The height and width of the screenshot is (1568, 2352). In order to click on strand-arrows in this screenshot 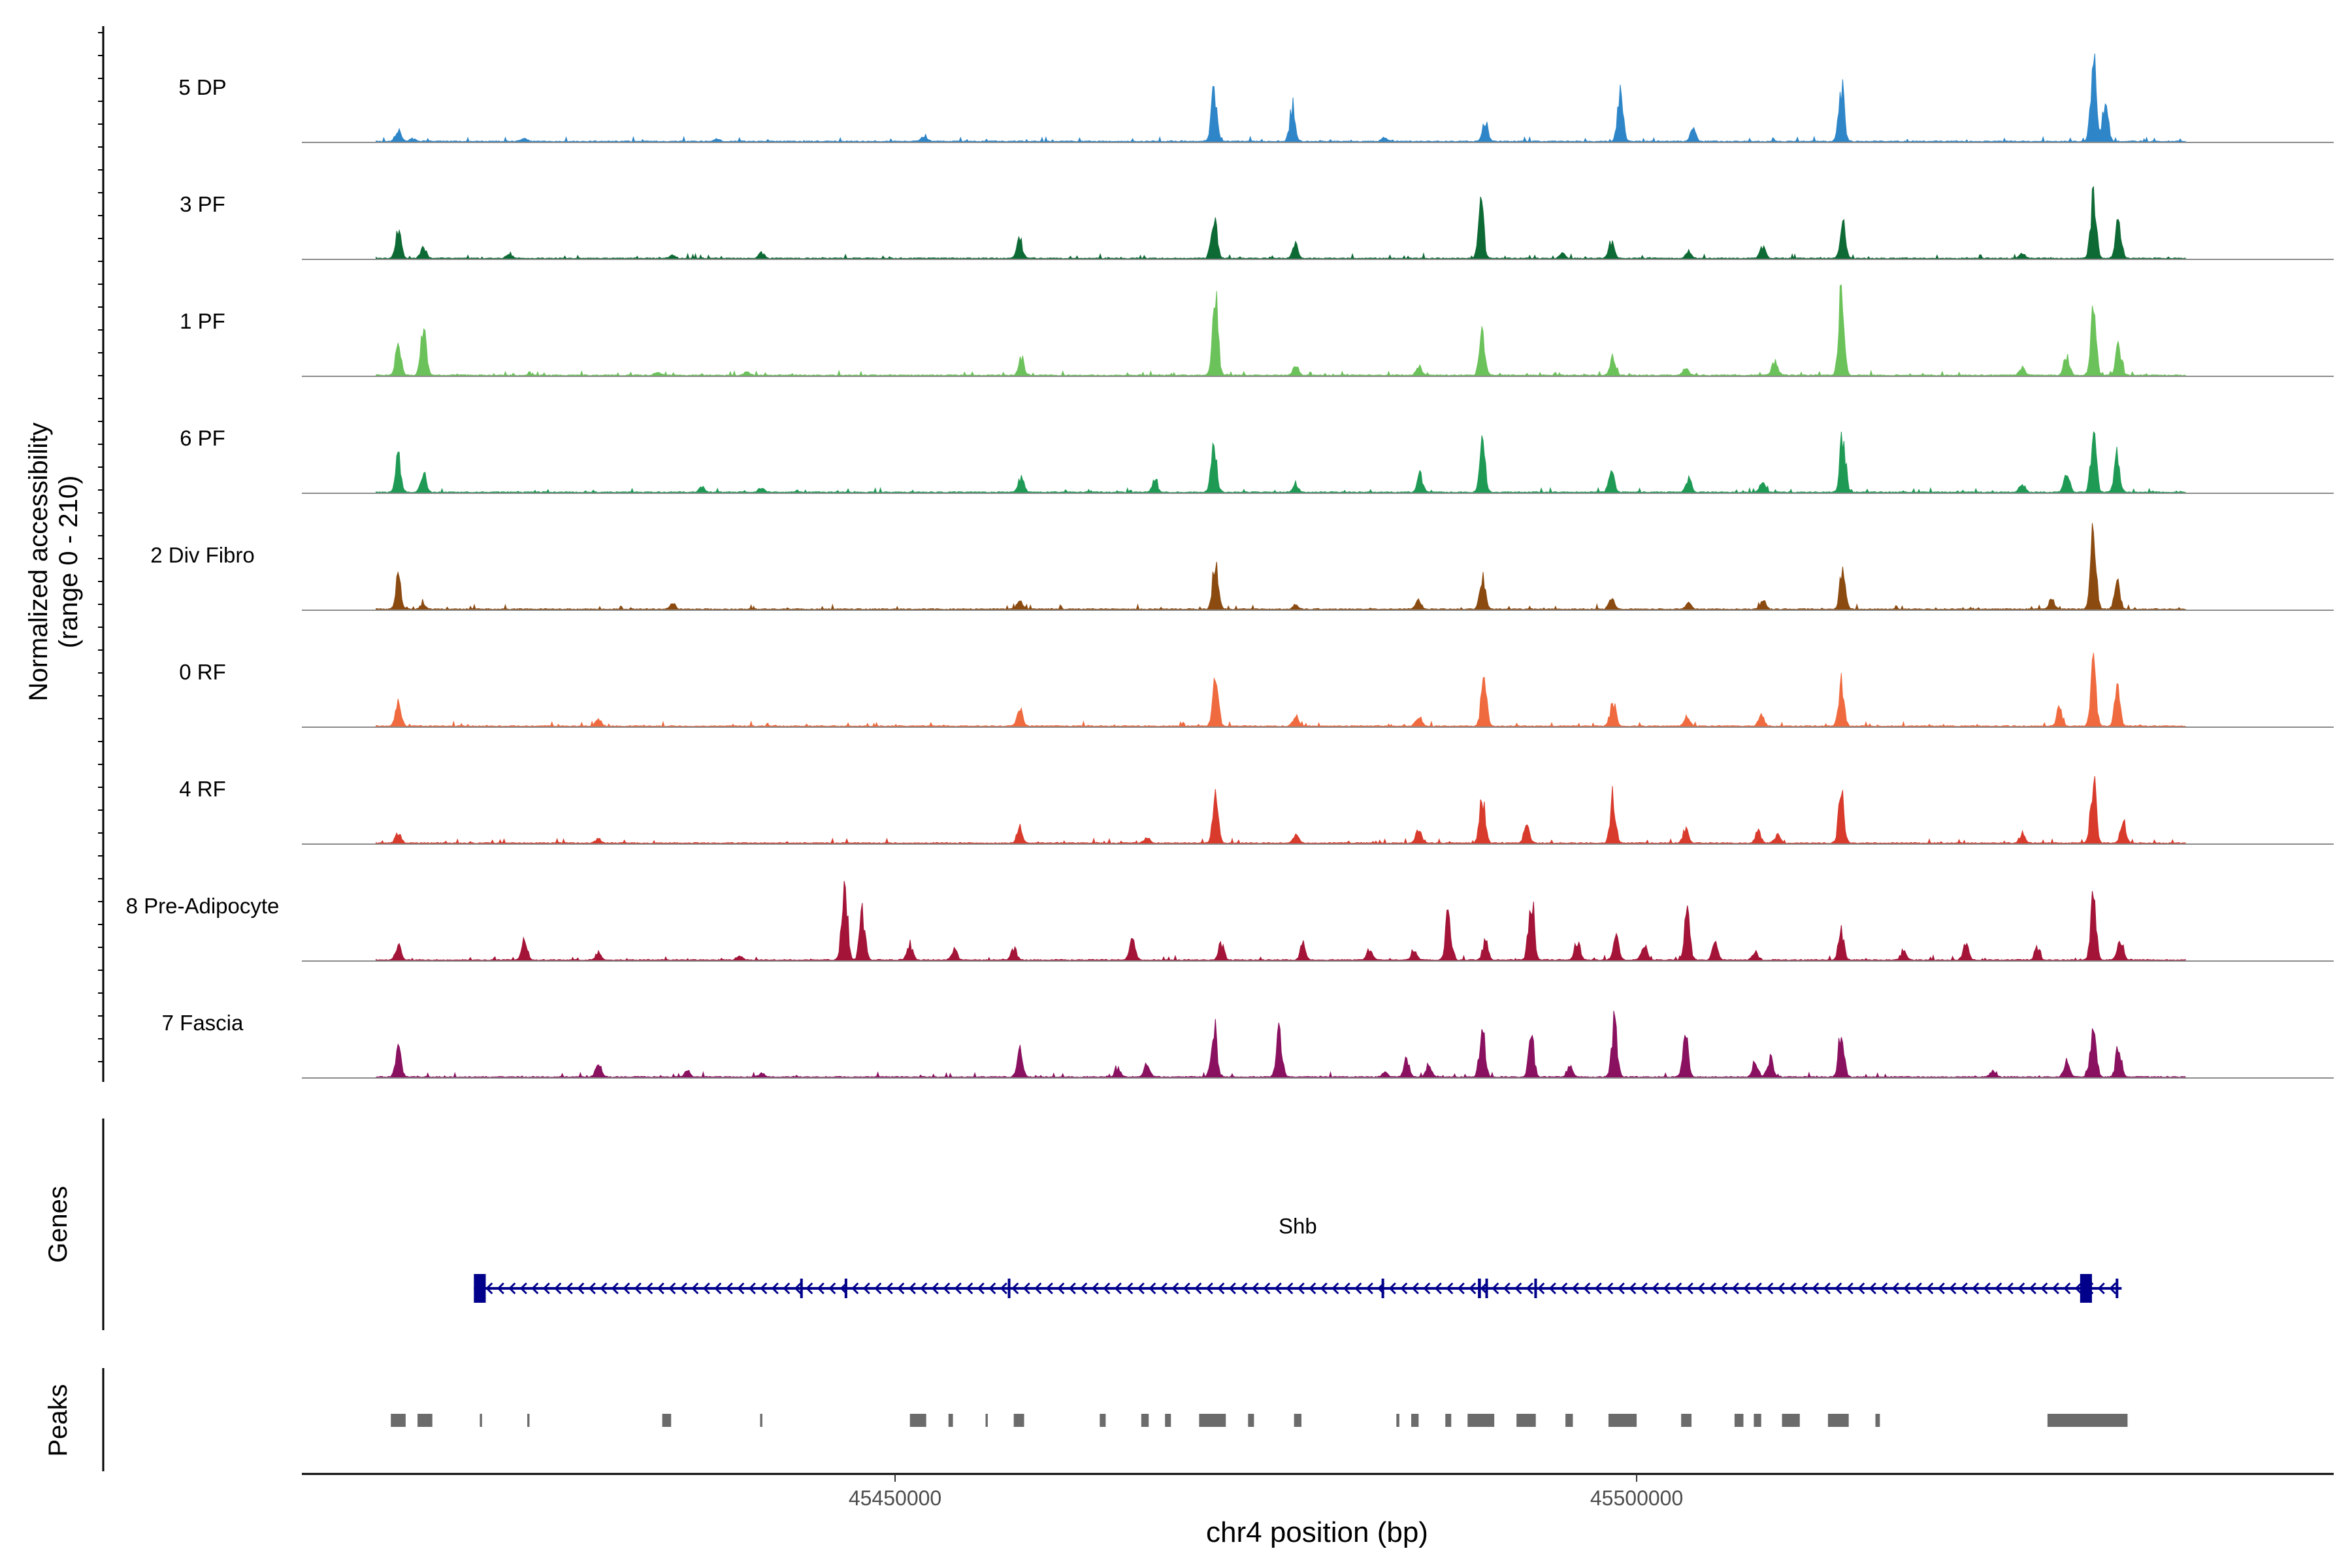, I will do `click(1301, 1288)`.